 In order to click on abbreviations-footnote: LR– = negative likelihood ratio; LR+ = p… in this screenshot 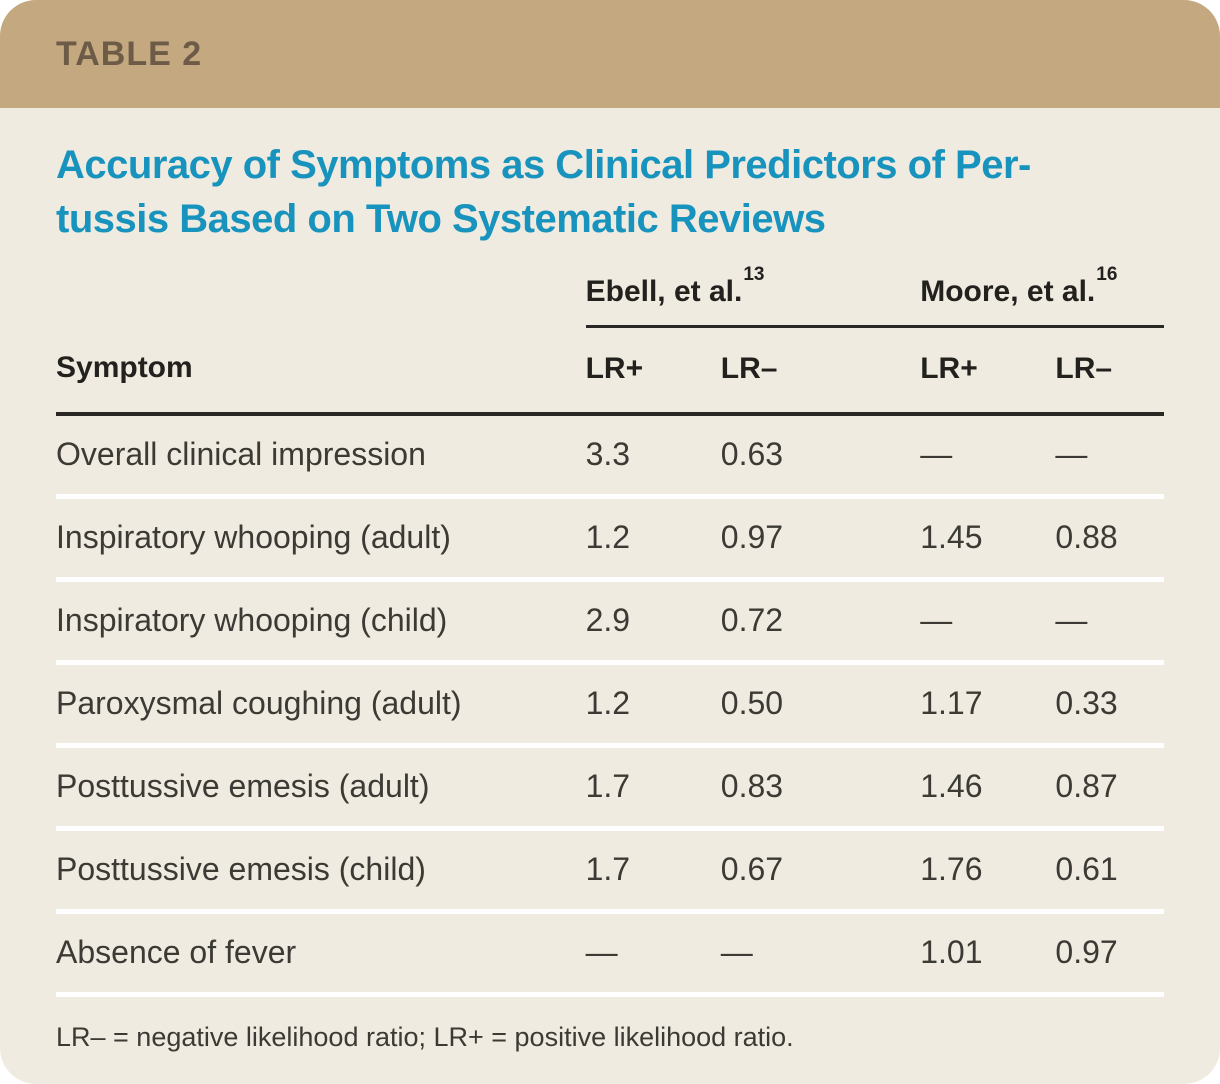, I will do `click(425, 1037)`.